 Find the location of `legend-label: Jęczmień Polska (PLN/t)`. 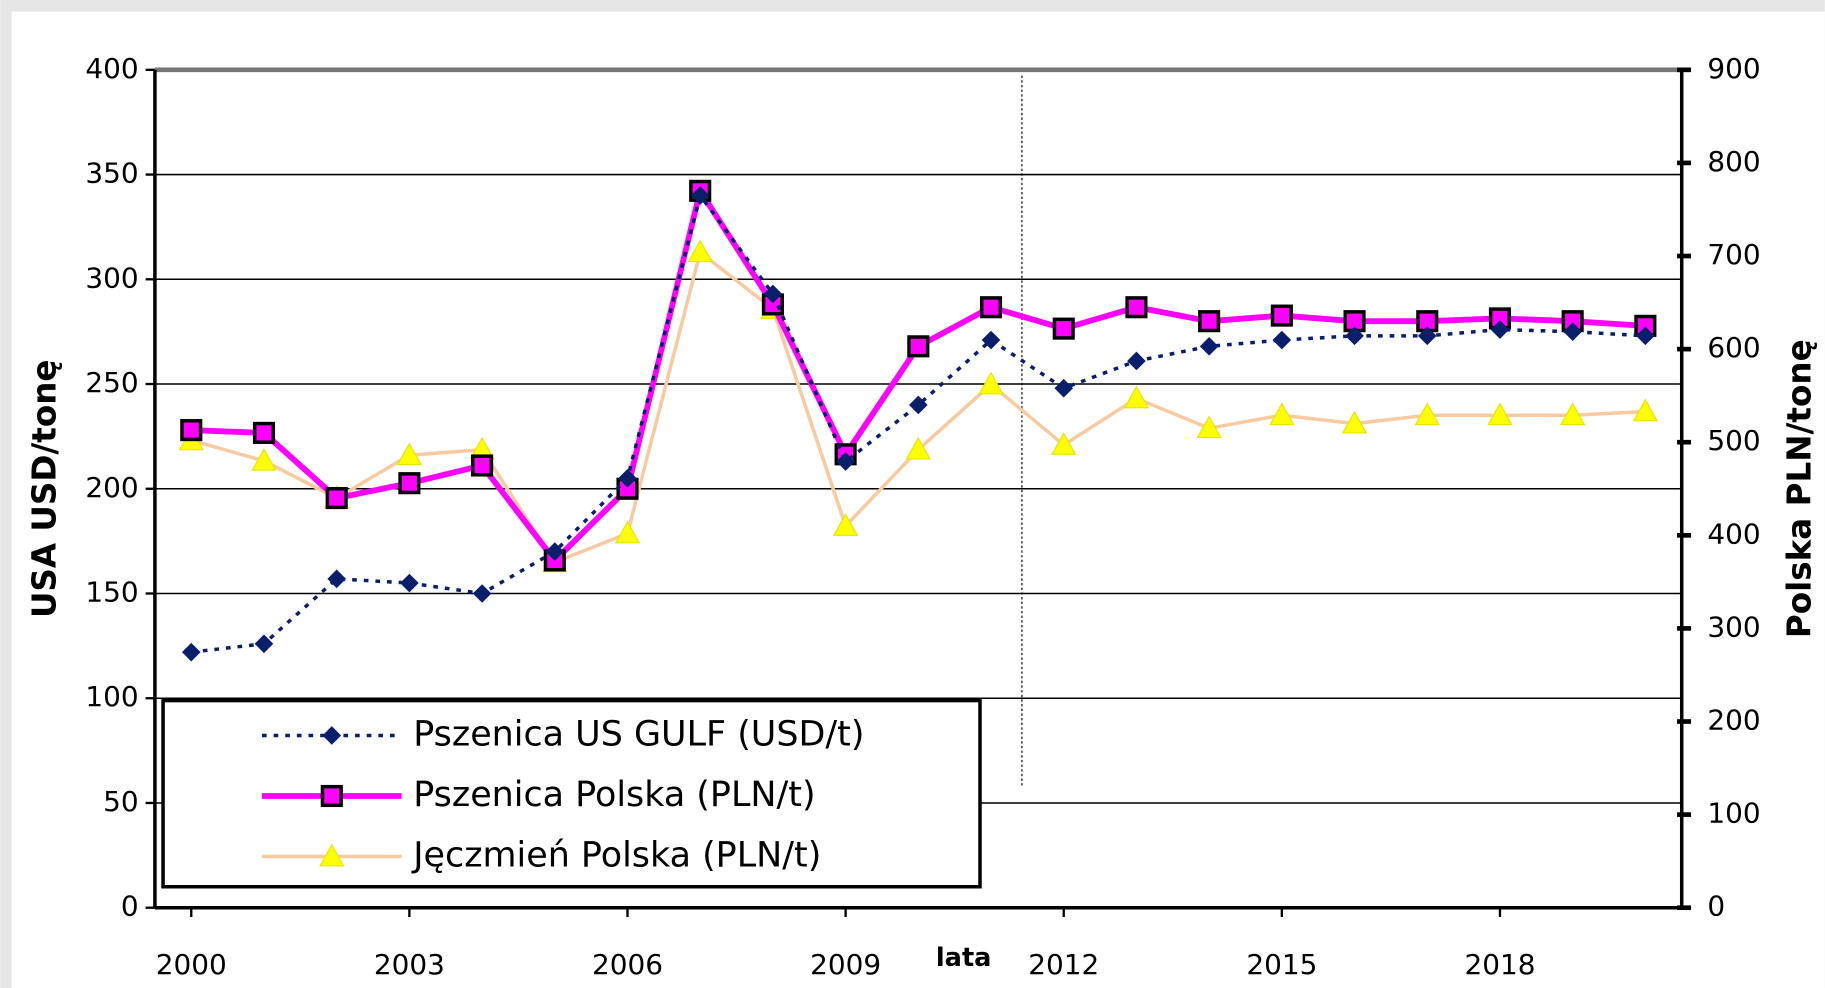

legend-label: Jęczmień Polska (PLN/t) is located at coordinates (616, 855).